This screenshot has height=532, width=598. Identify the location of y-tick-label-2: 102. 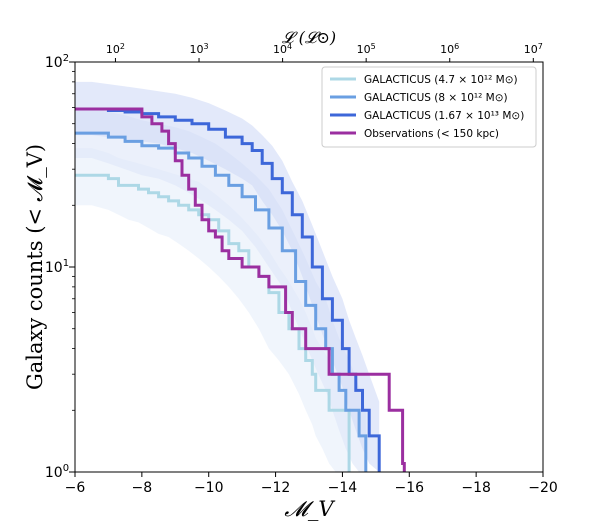
(57, 62).